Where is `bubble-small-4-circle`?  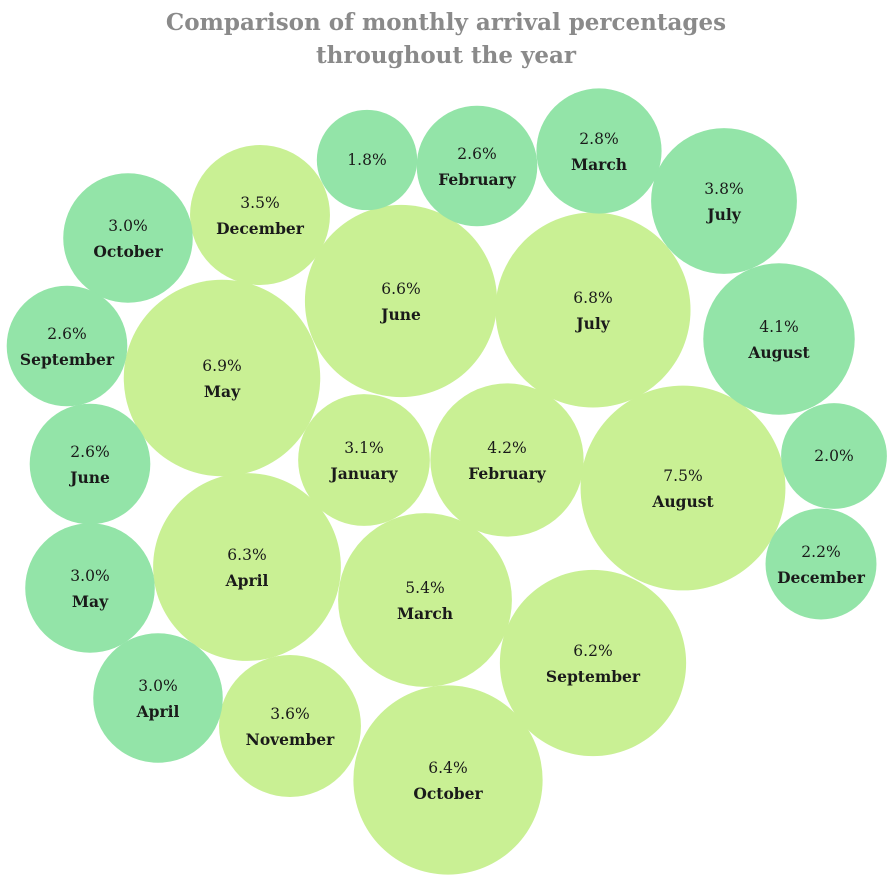
bubble-small-4-circle is located at coordinates (128, 238).